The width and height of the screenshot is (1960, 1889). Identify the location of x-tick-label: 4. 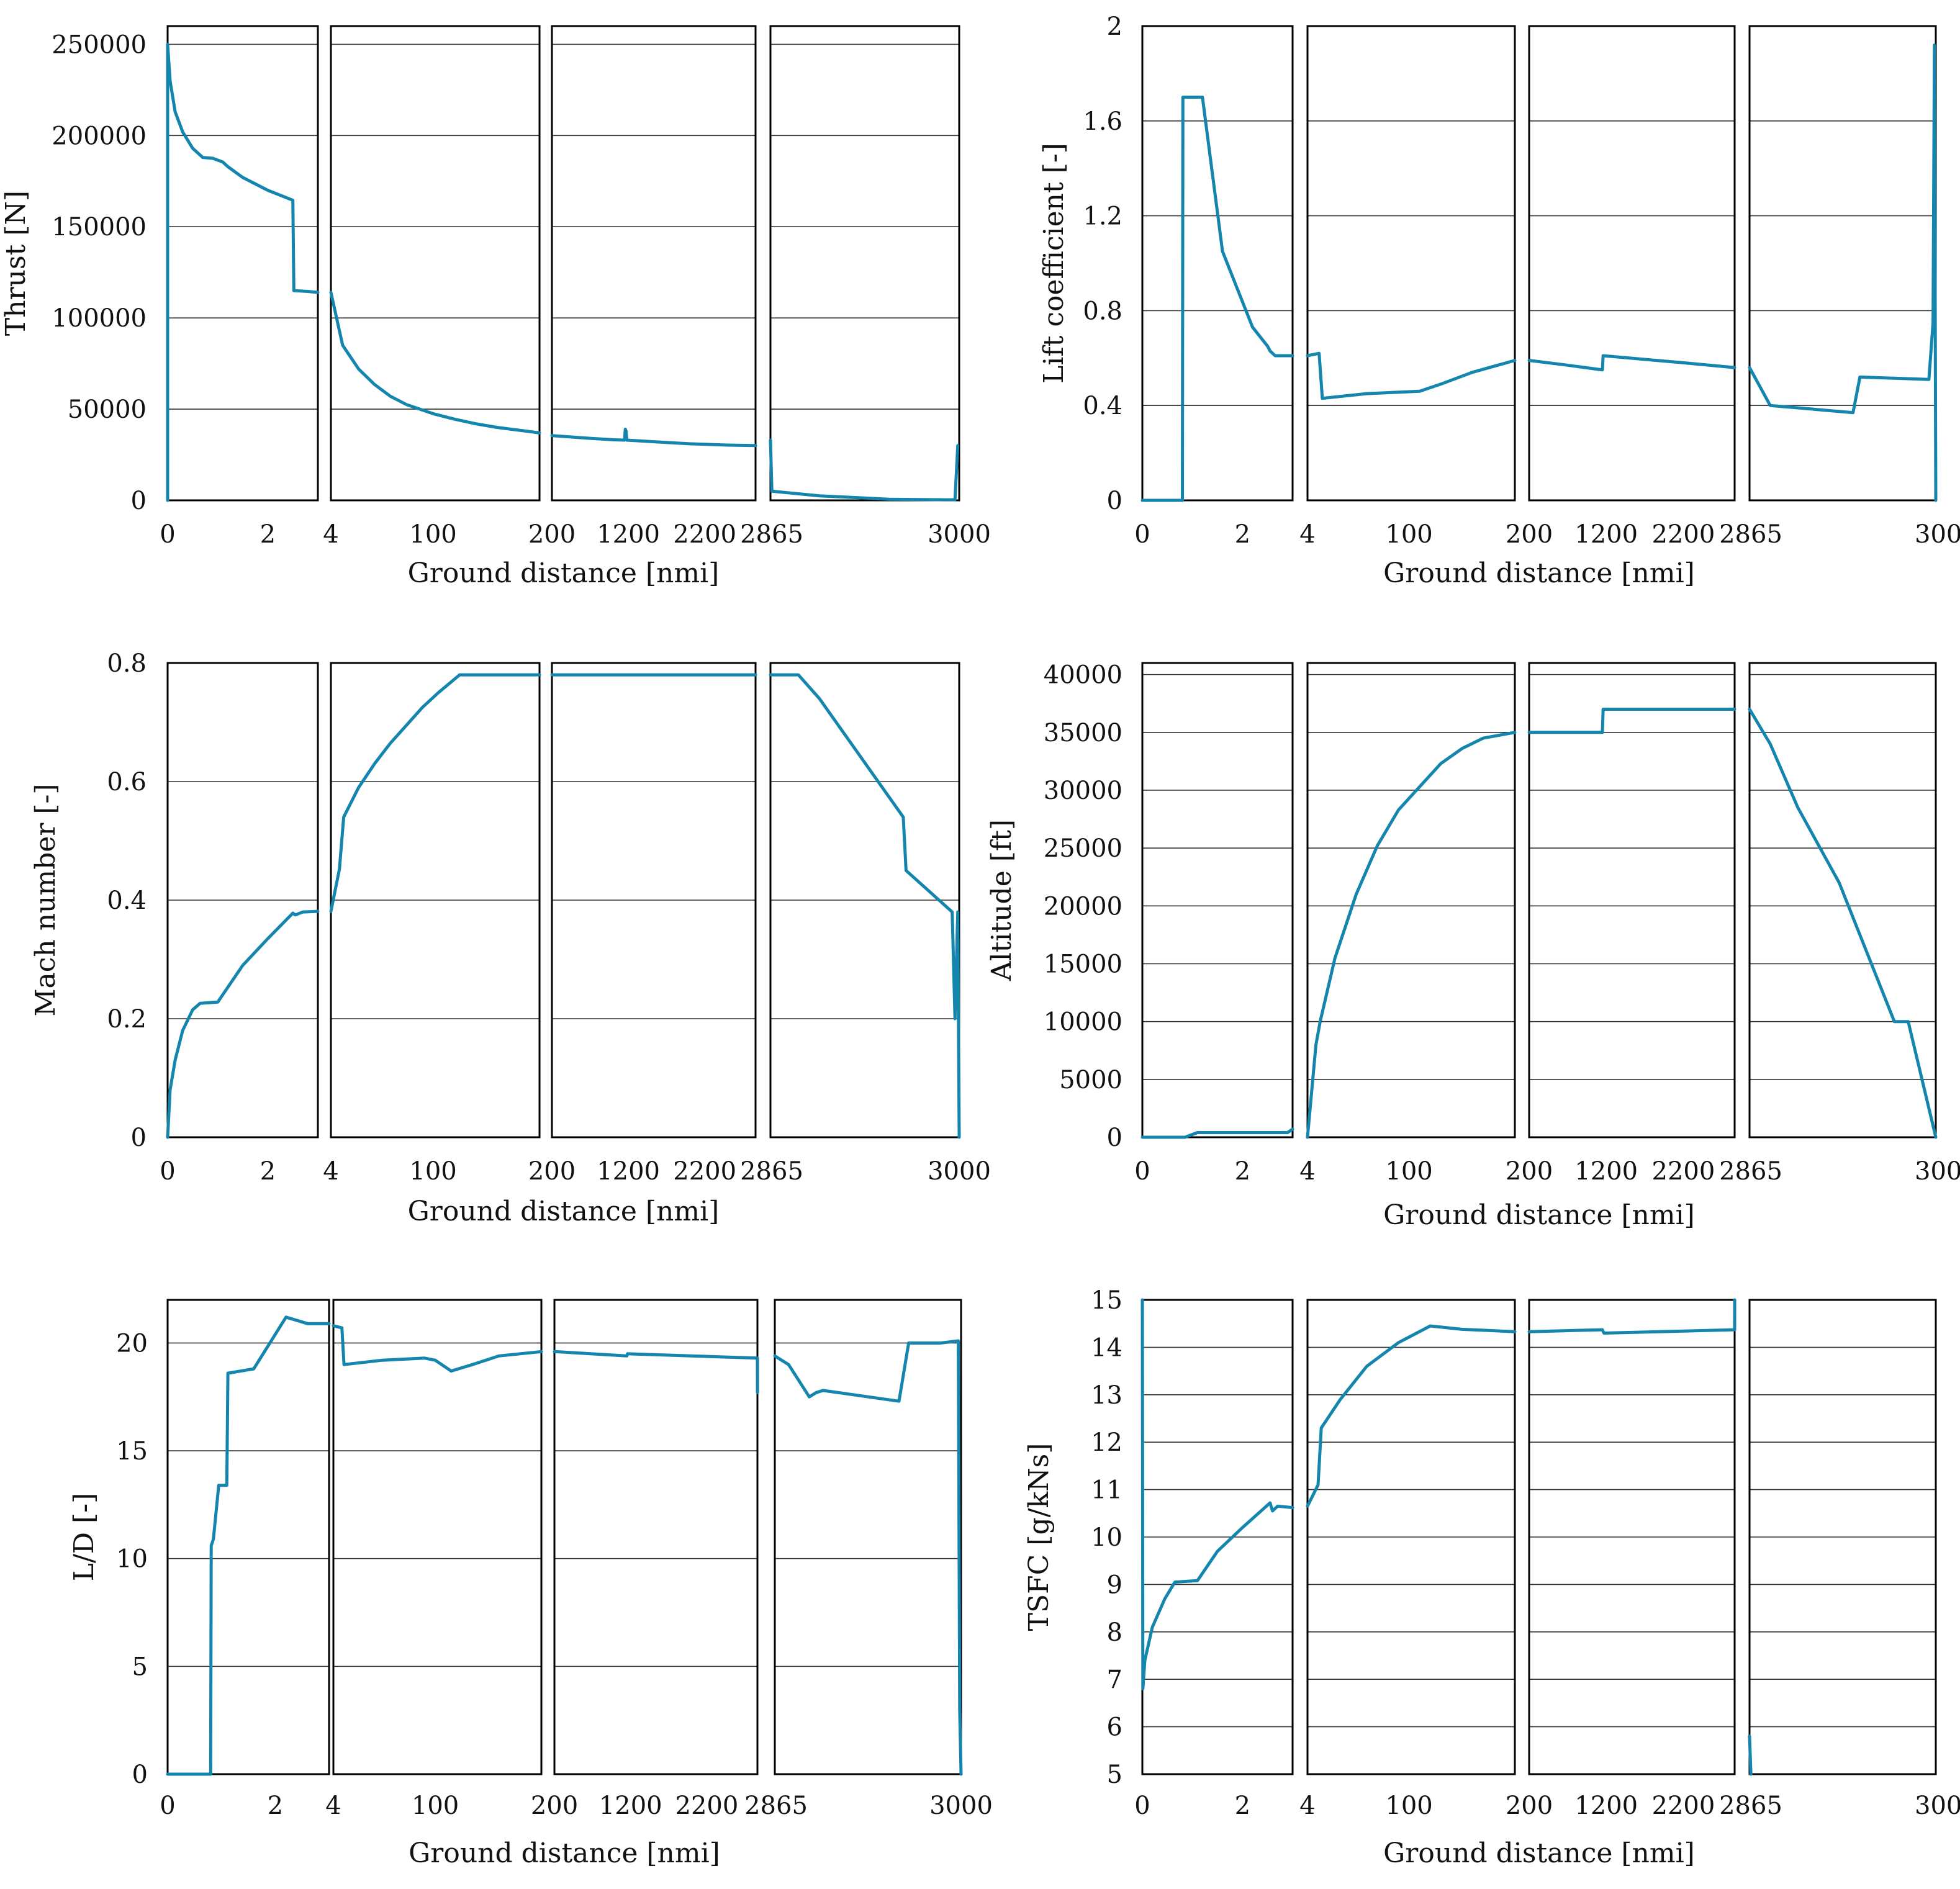
(1307, 535).